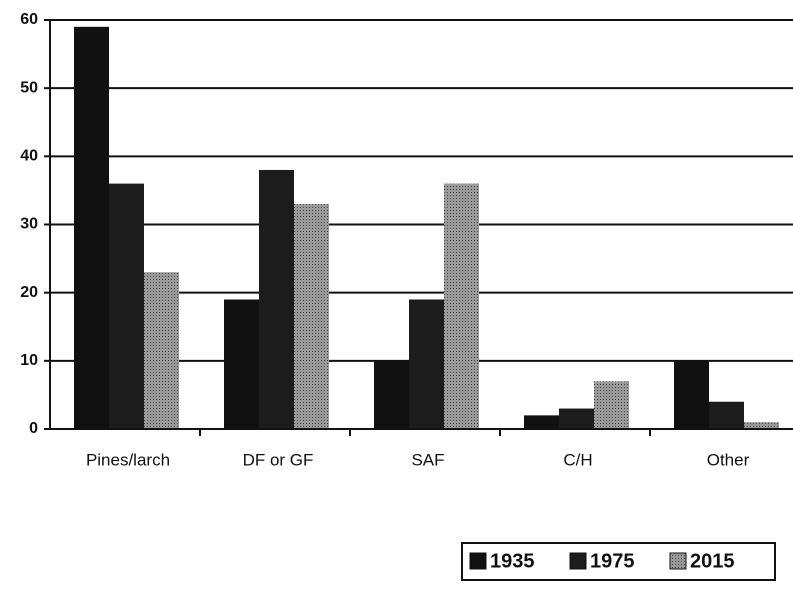  Describe the element at coordinates (577, 459) in the screenshot. I see `x-tick-label: C/H` at that location.